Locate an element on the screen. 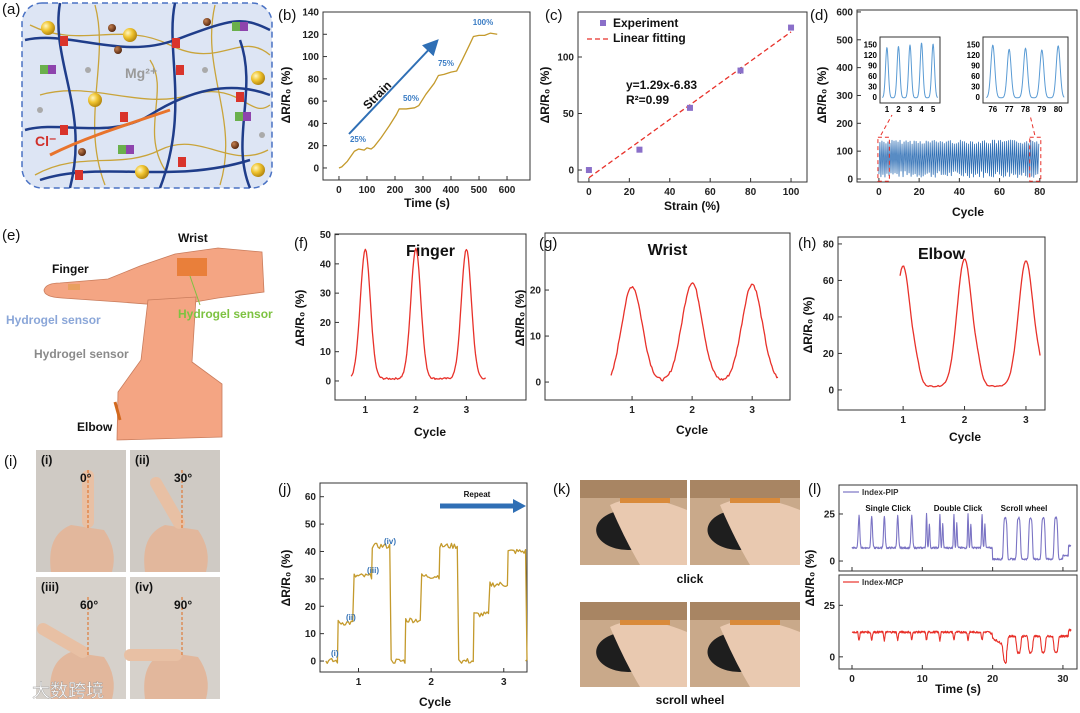  r-squared: R²=0.99 is located at coordinates (647, 100).